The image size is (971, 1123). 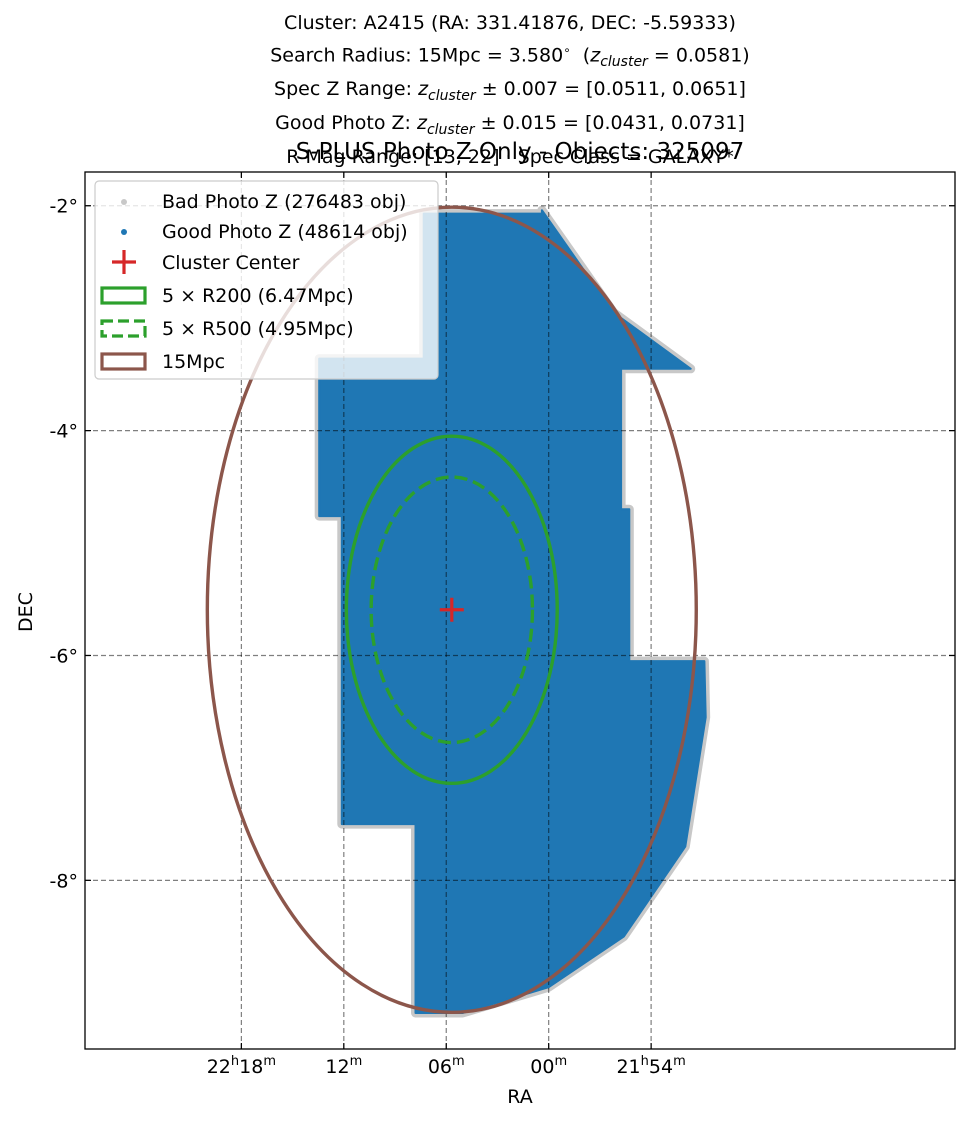 I want to click on good-photo-z-text: Good Photo Z:, so click(x=346, y=122).